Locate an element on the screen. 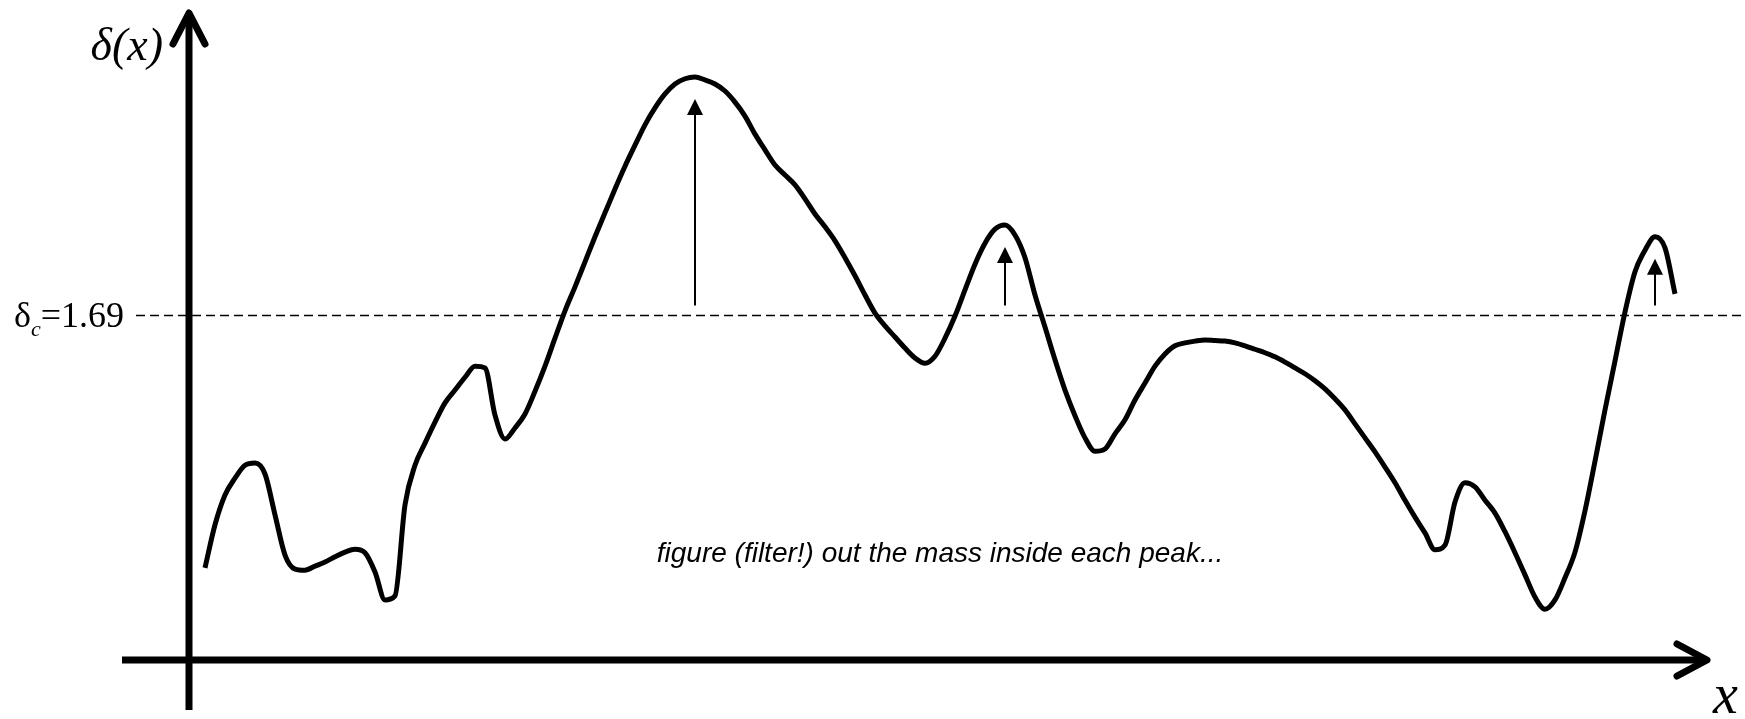 Image resolution: width=1745 pixels, height=719 pixels. y-axis-title: δ(x) is located at coordinates (126, 44).